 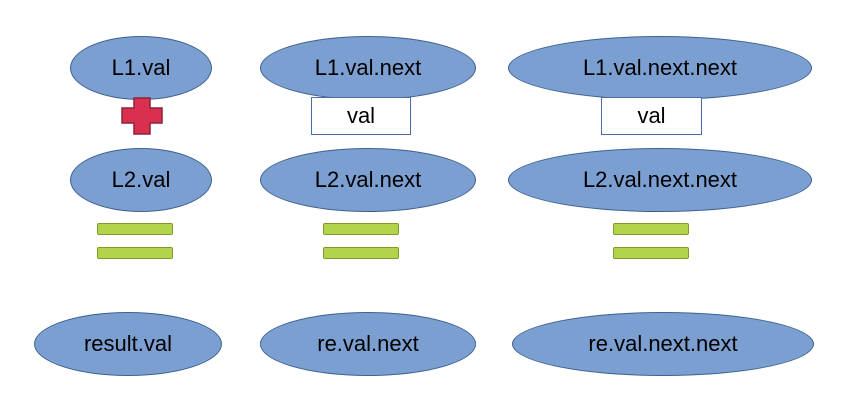 I want to click on node-label: L2.val.next.next, so click(x=660, y=179).